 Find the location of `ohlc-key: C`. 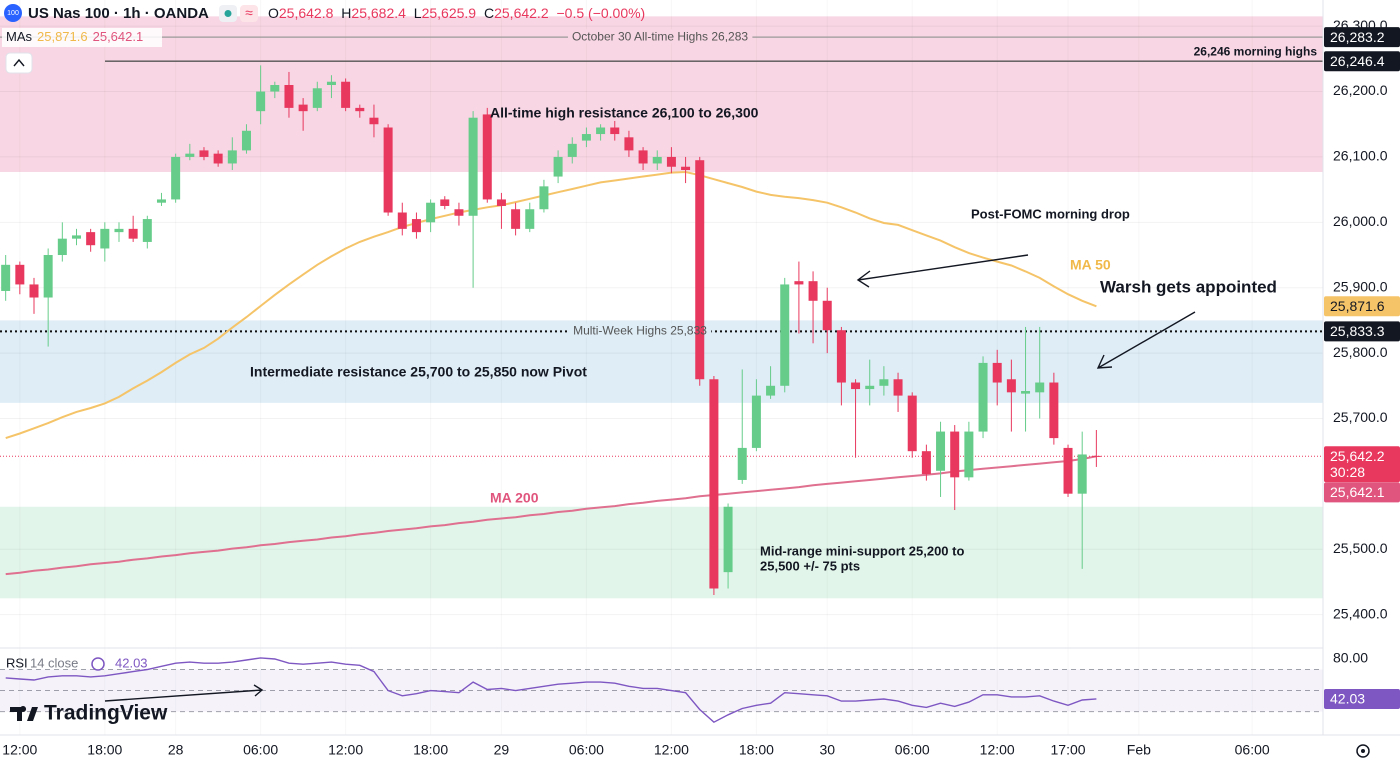

ohlc-key: C is located at coordinates (489, 13).